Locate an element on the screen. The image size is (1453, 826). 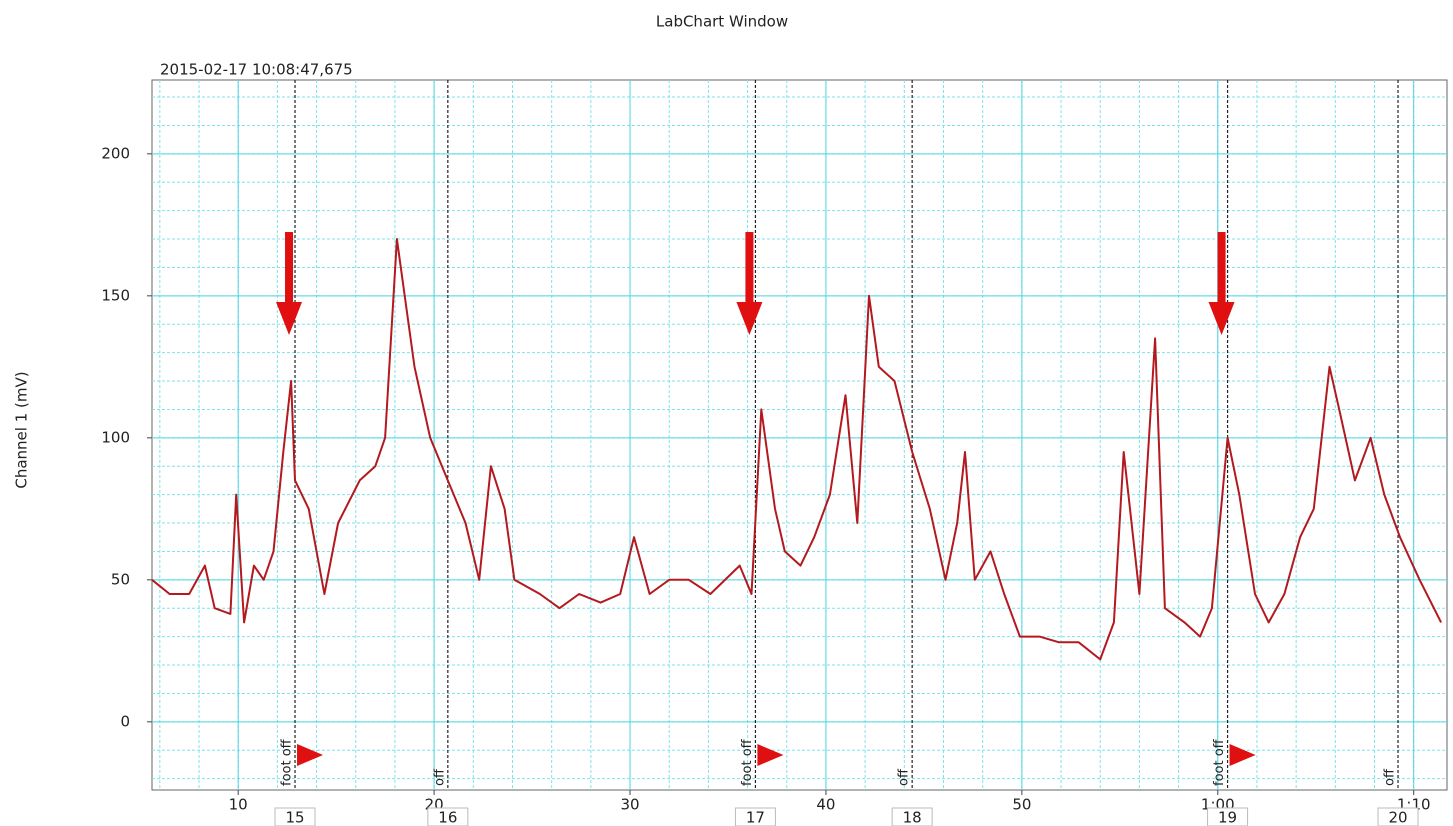
event-number: 20 is located at coordinates (1397, 817).